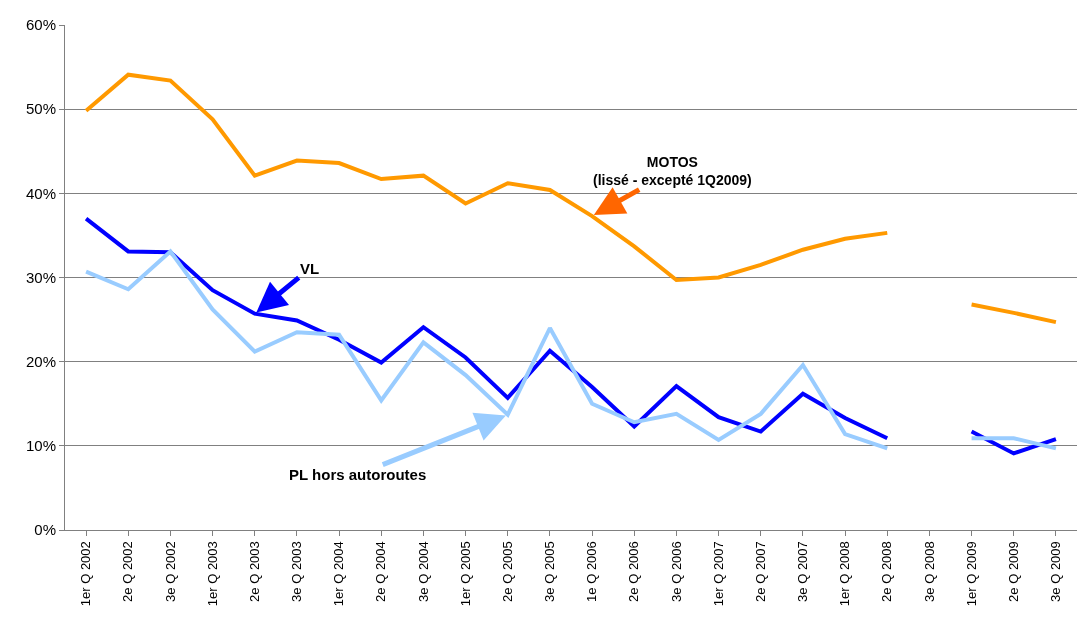 The height and width of the screenshot is (630, 1087). I want to click on x-tick-label: 3e Q 2003, so click(297, 571).